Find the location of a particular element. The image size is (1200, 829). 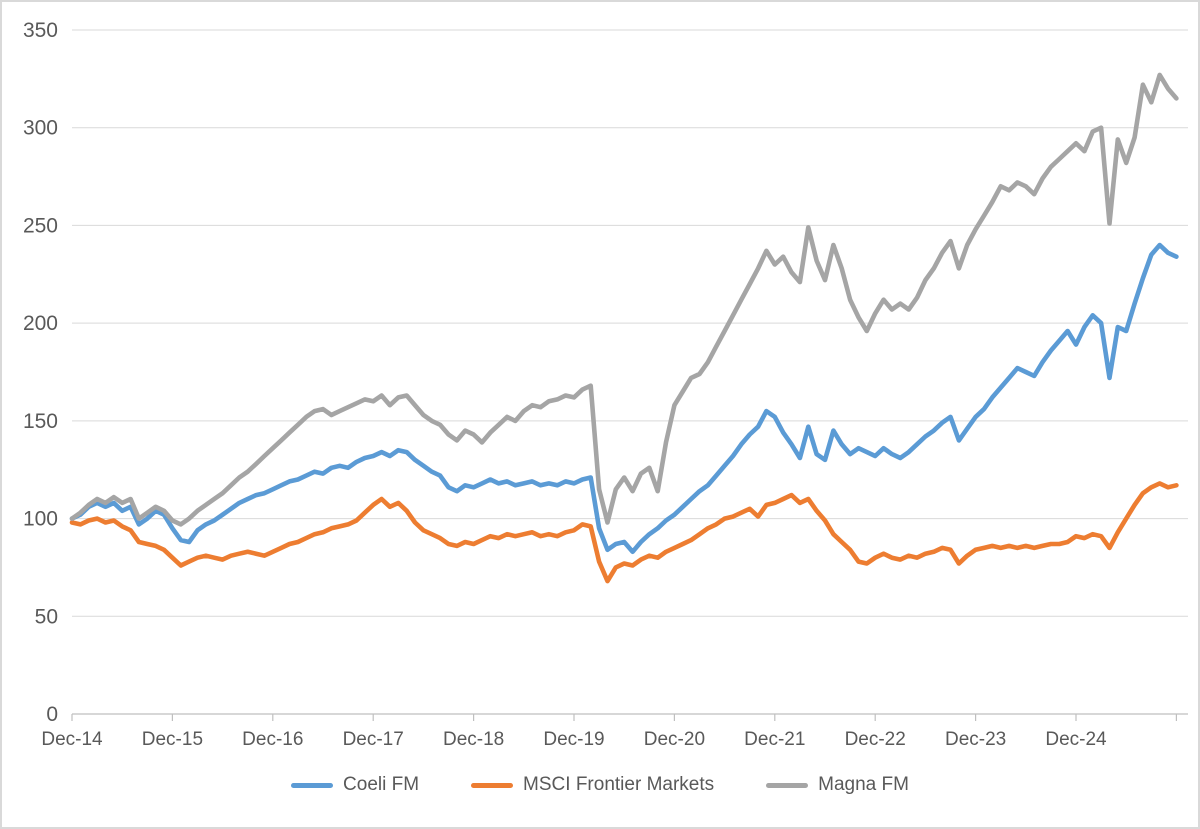

y-axis-label-150: 150 is located at coordinates (40, 421).